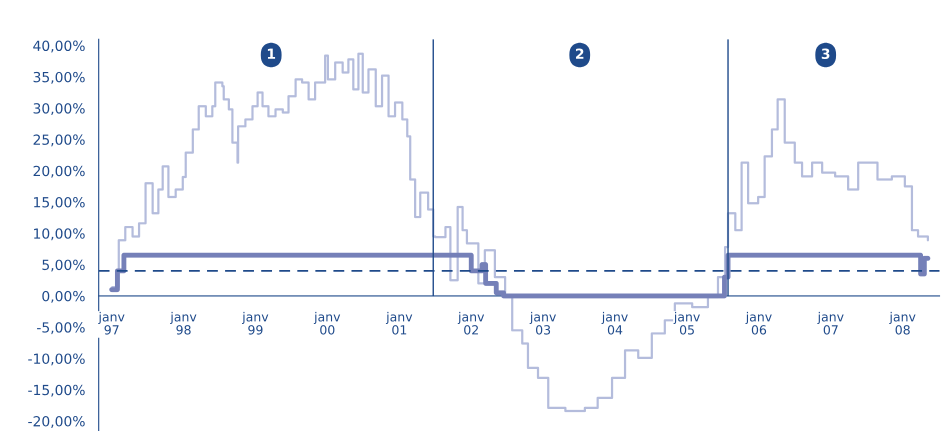 This screenshot has height=437, width=949. What do you see at coordinates (111, 323) in the screenshot?
I see `x-tick-label: janv 97` at bounding box center [111, 323].